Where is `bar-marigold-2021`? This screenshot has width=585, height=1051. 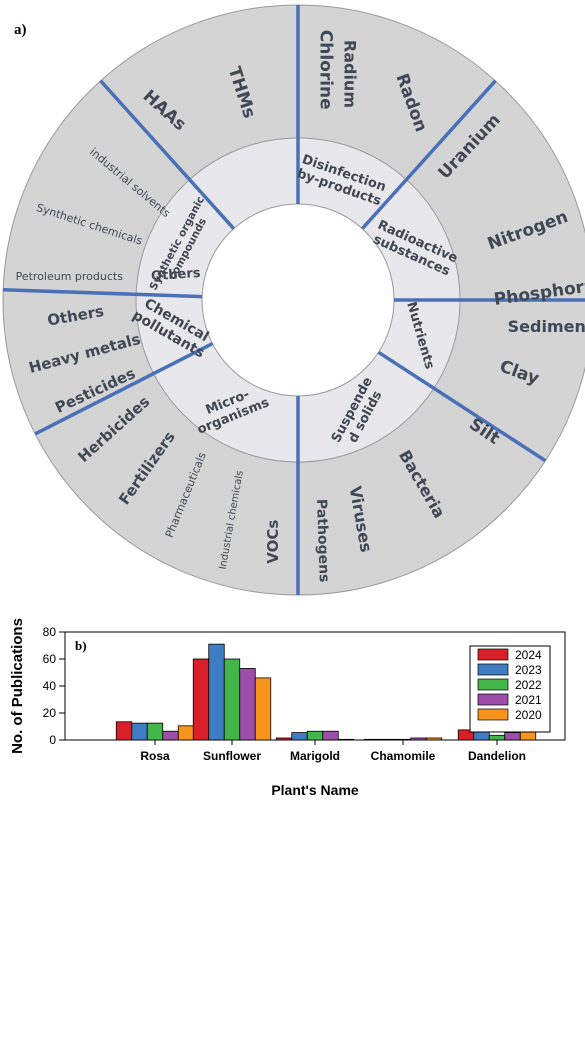 bar-marigold-2021 is located at coordinates (330, 735).